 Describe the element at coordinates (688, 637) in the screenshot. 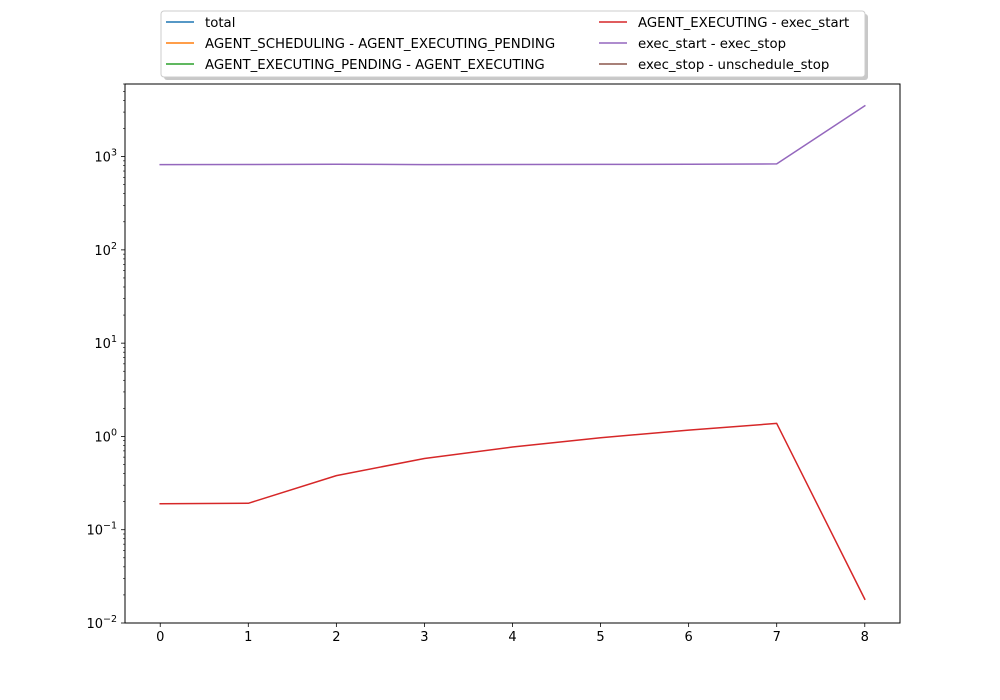

I see `x-tick-label: 6` at that location.